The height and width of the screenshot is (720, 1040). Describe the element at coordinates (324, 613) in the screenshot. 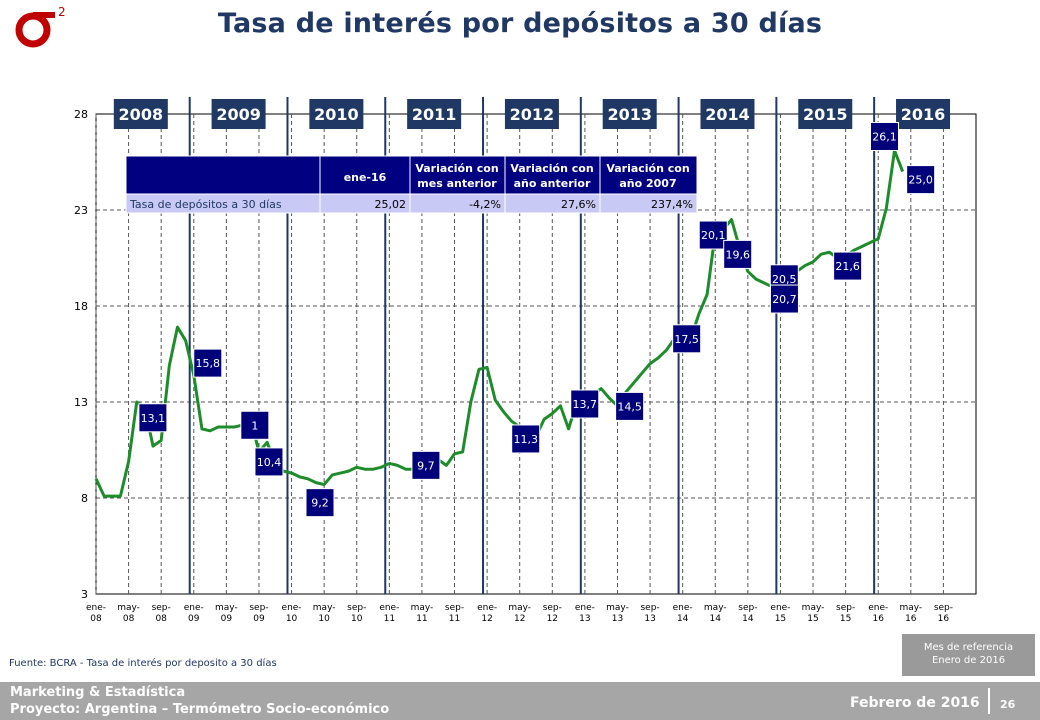

I see `x-tick-label: may-10` at that location.